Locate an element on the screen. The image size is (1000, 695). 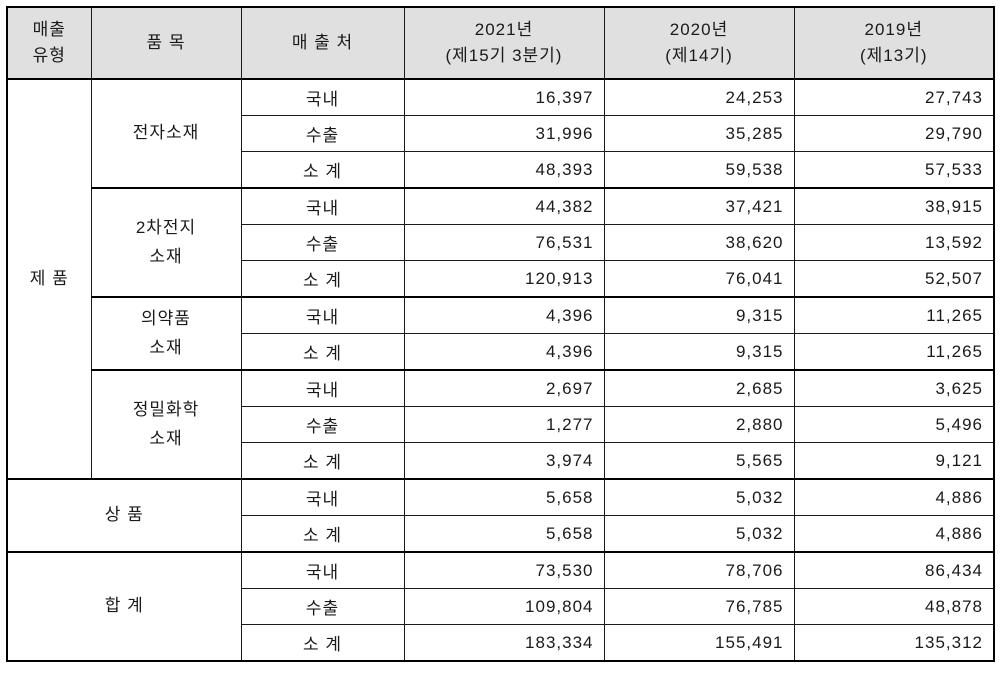
table-row: 수출 109,804 76,785 48,878 is located at coordinates (501, 606).